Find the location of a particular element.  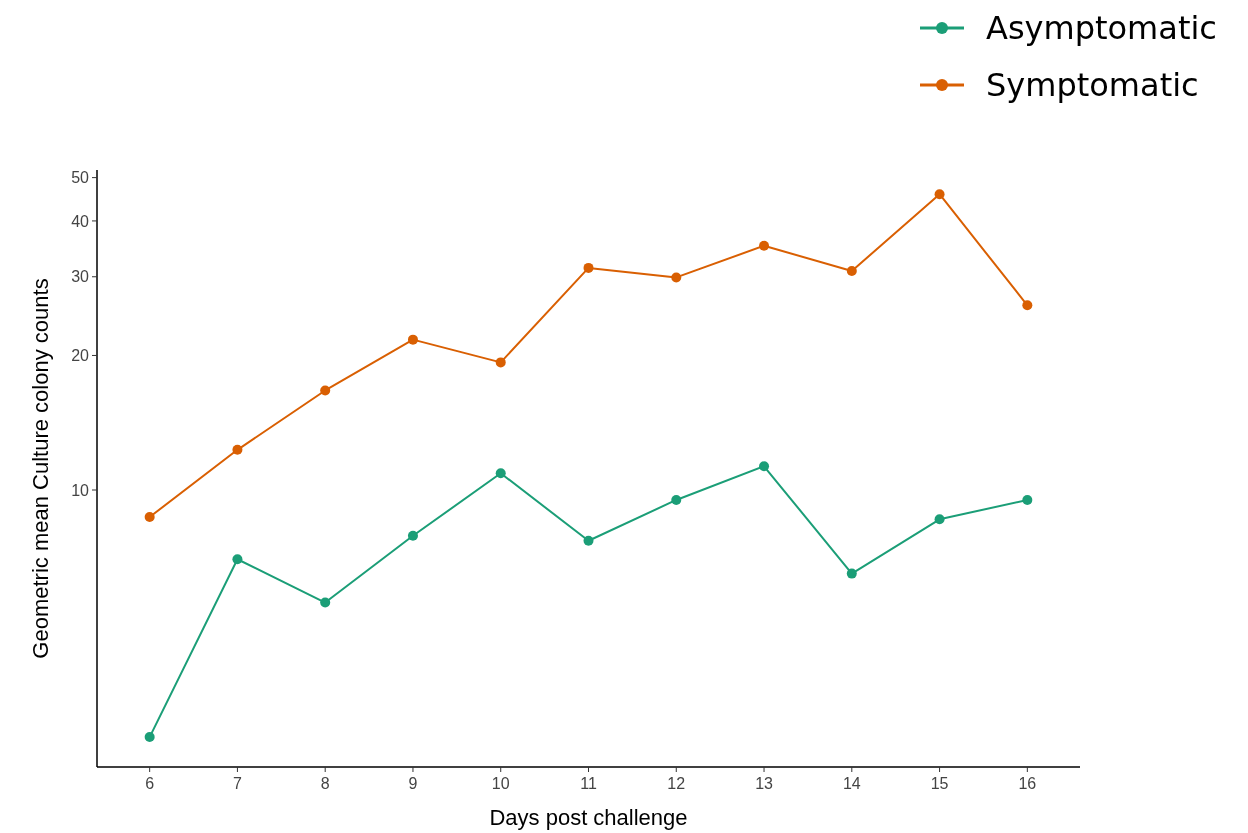

x-tick-label: 8 is located at coordinates (325, 783).